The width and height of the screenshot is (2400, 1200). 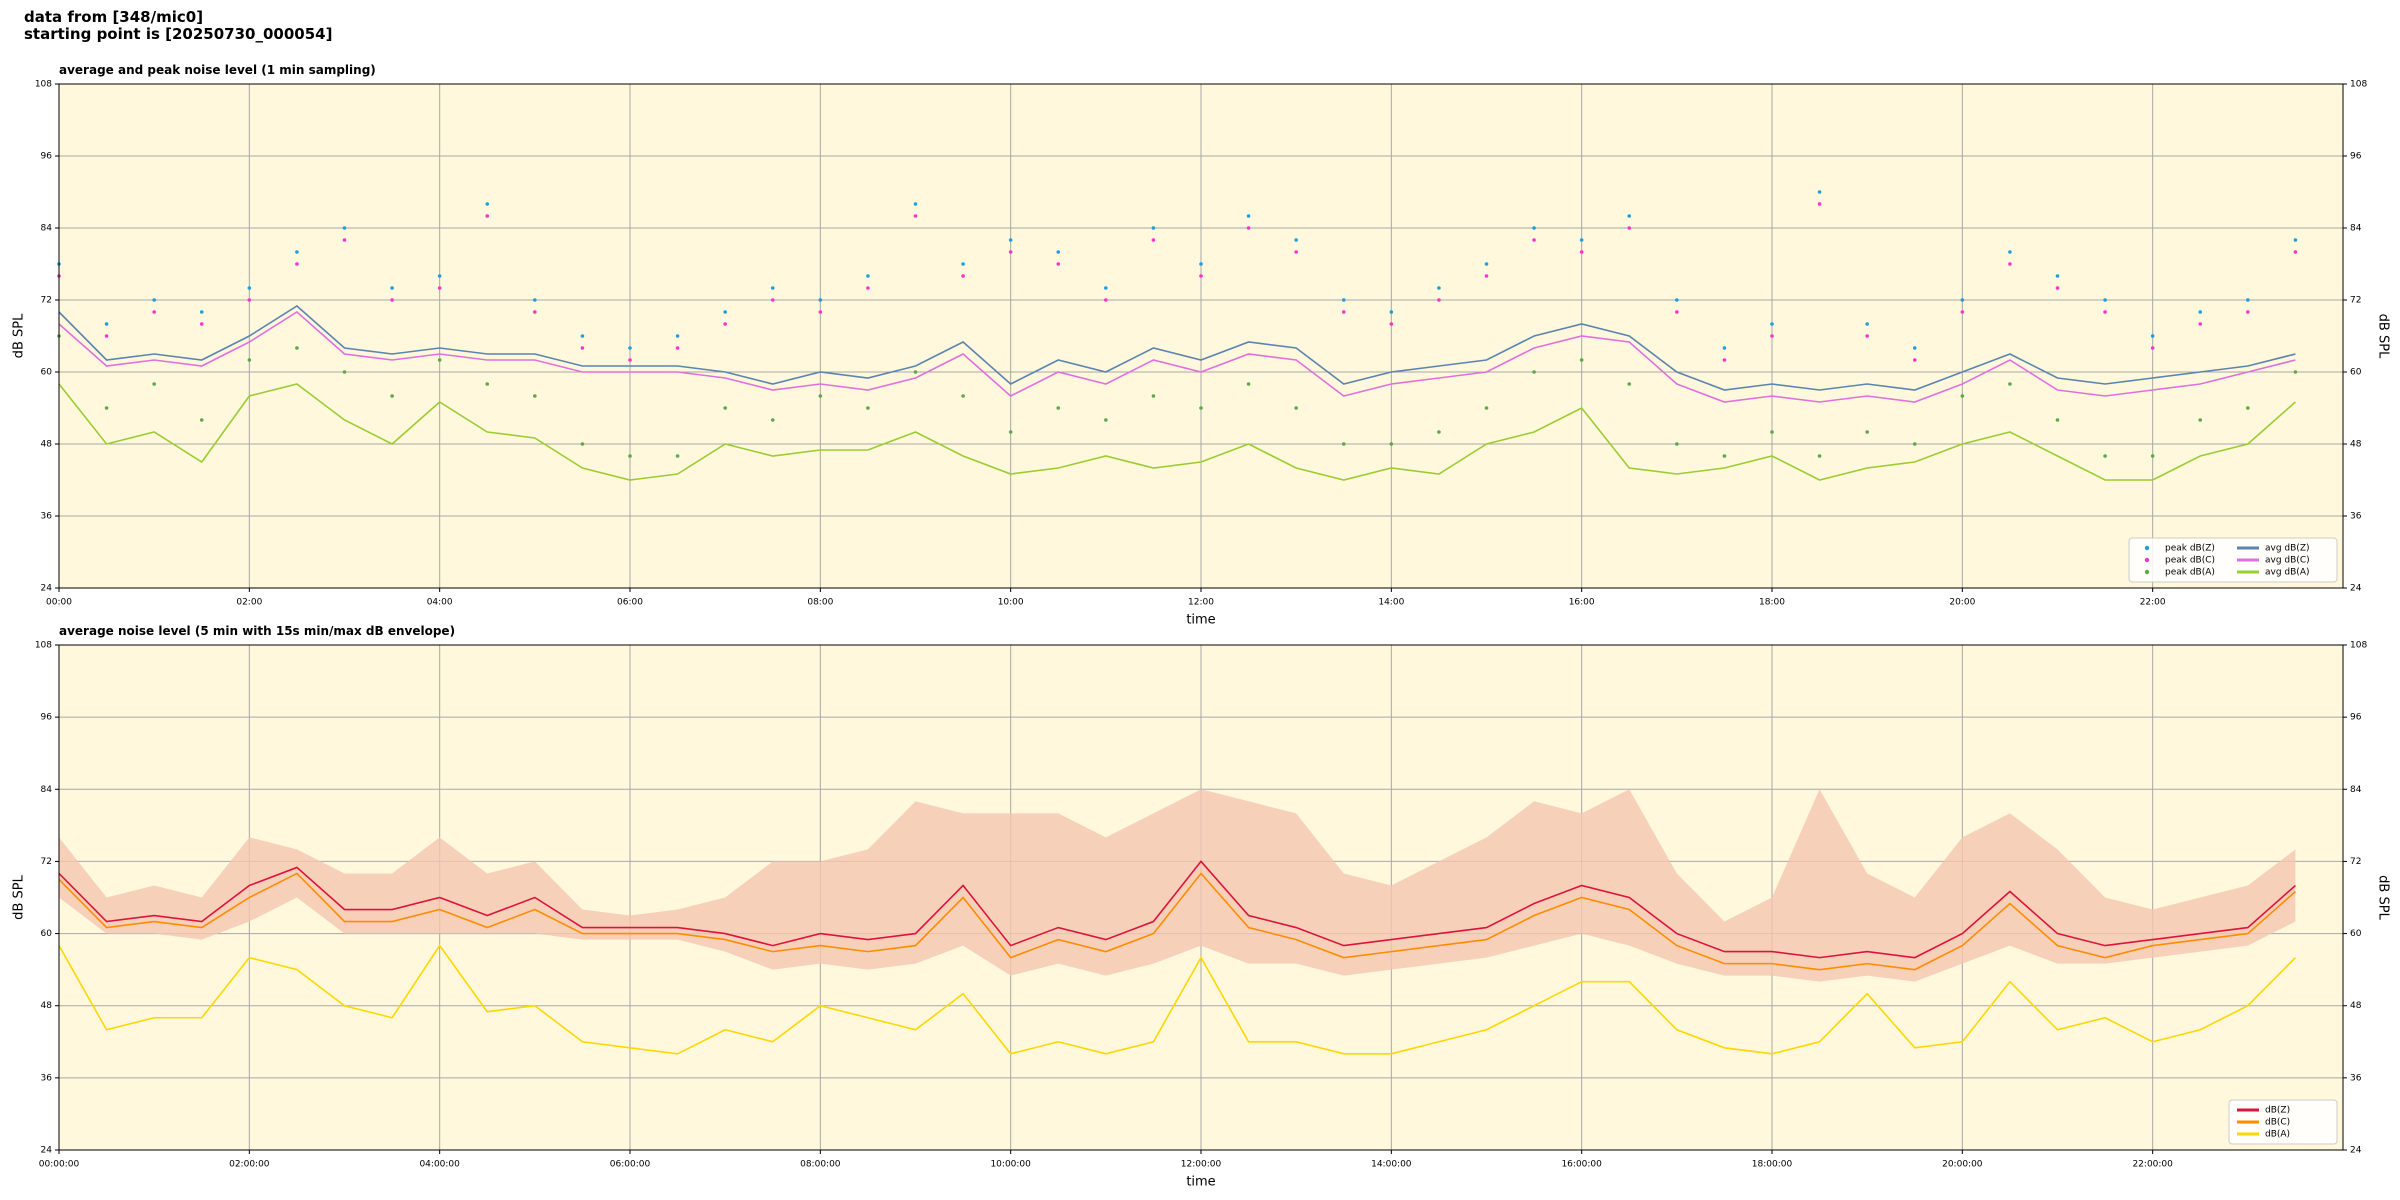 What do you see at coordinates (2277, 1123) in the screenshot?
I see `legend-label: dB(C)` at bounding box center [2277, 1123].